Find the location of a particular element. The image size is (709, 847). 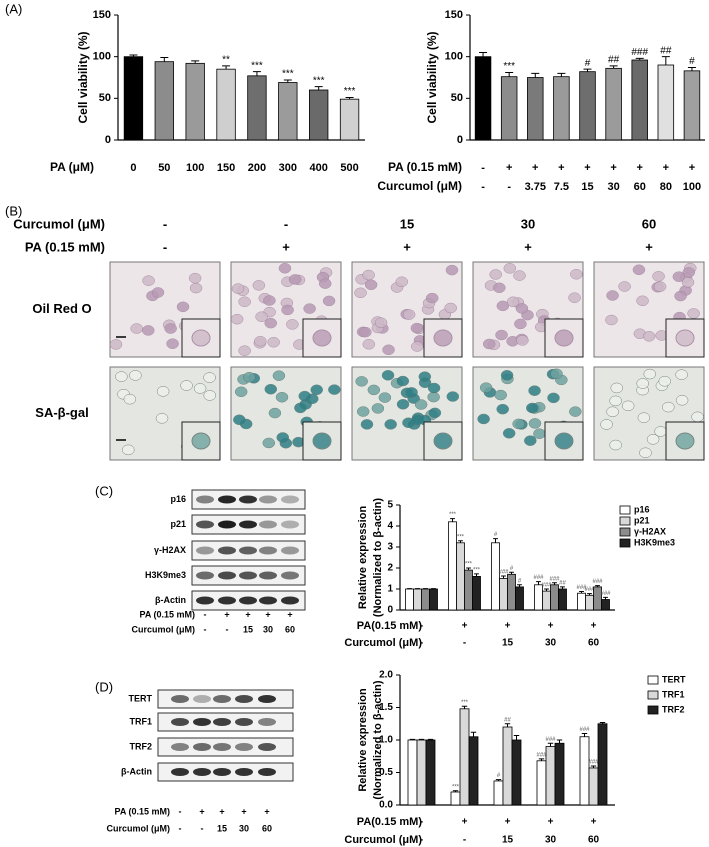

legend-label: p21 is located at coordinates (642, 520).